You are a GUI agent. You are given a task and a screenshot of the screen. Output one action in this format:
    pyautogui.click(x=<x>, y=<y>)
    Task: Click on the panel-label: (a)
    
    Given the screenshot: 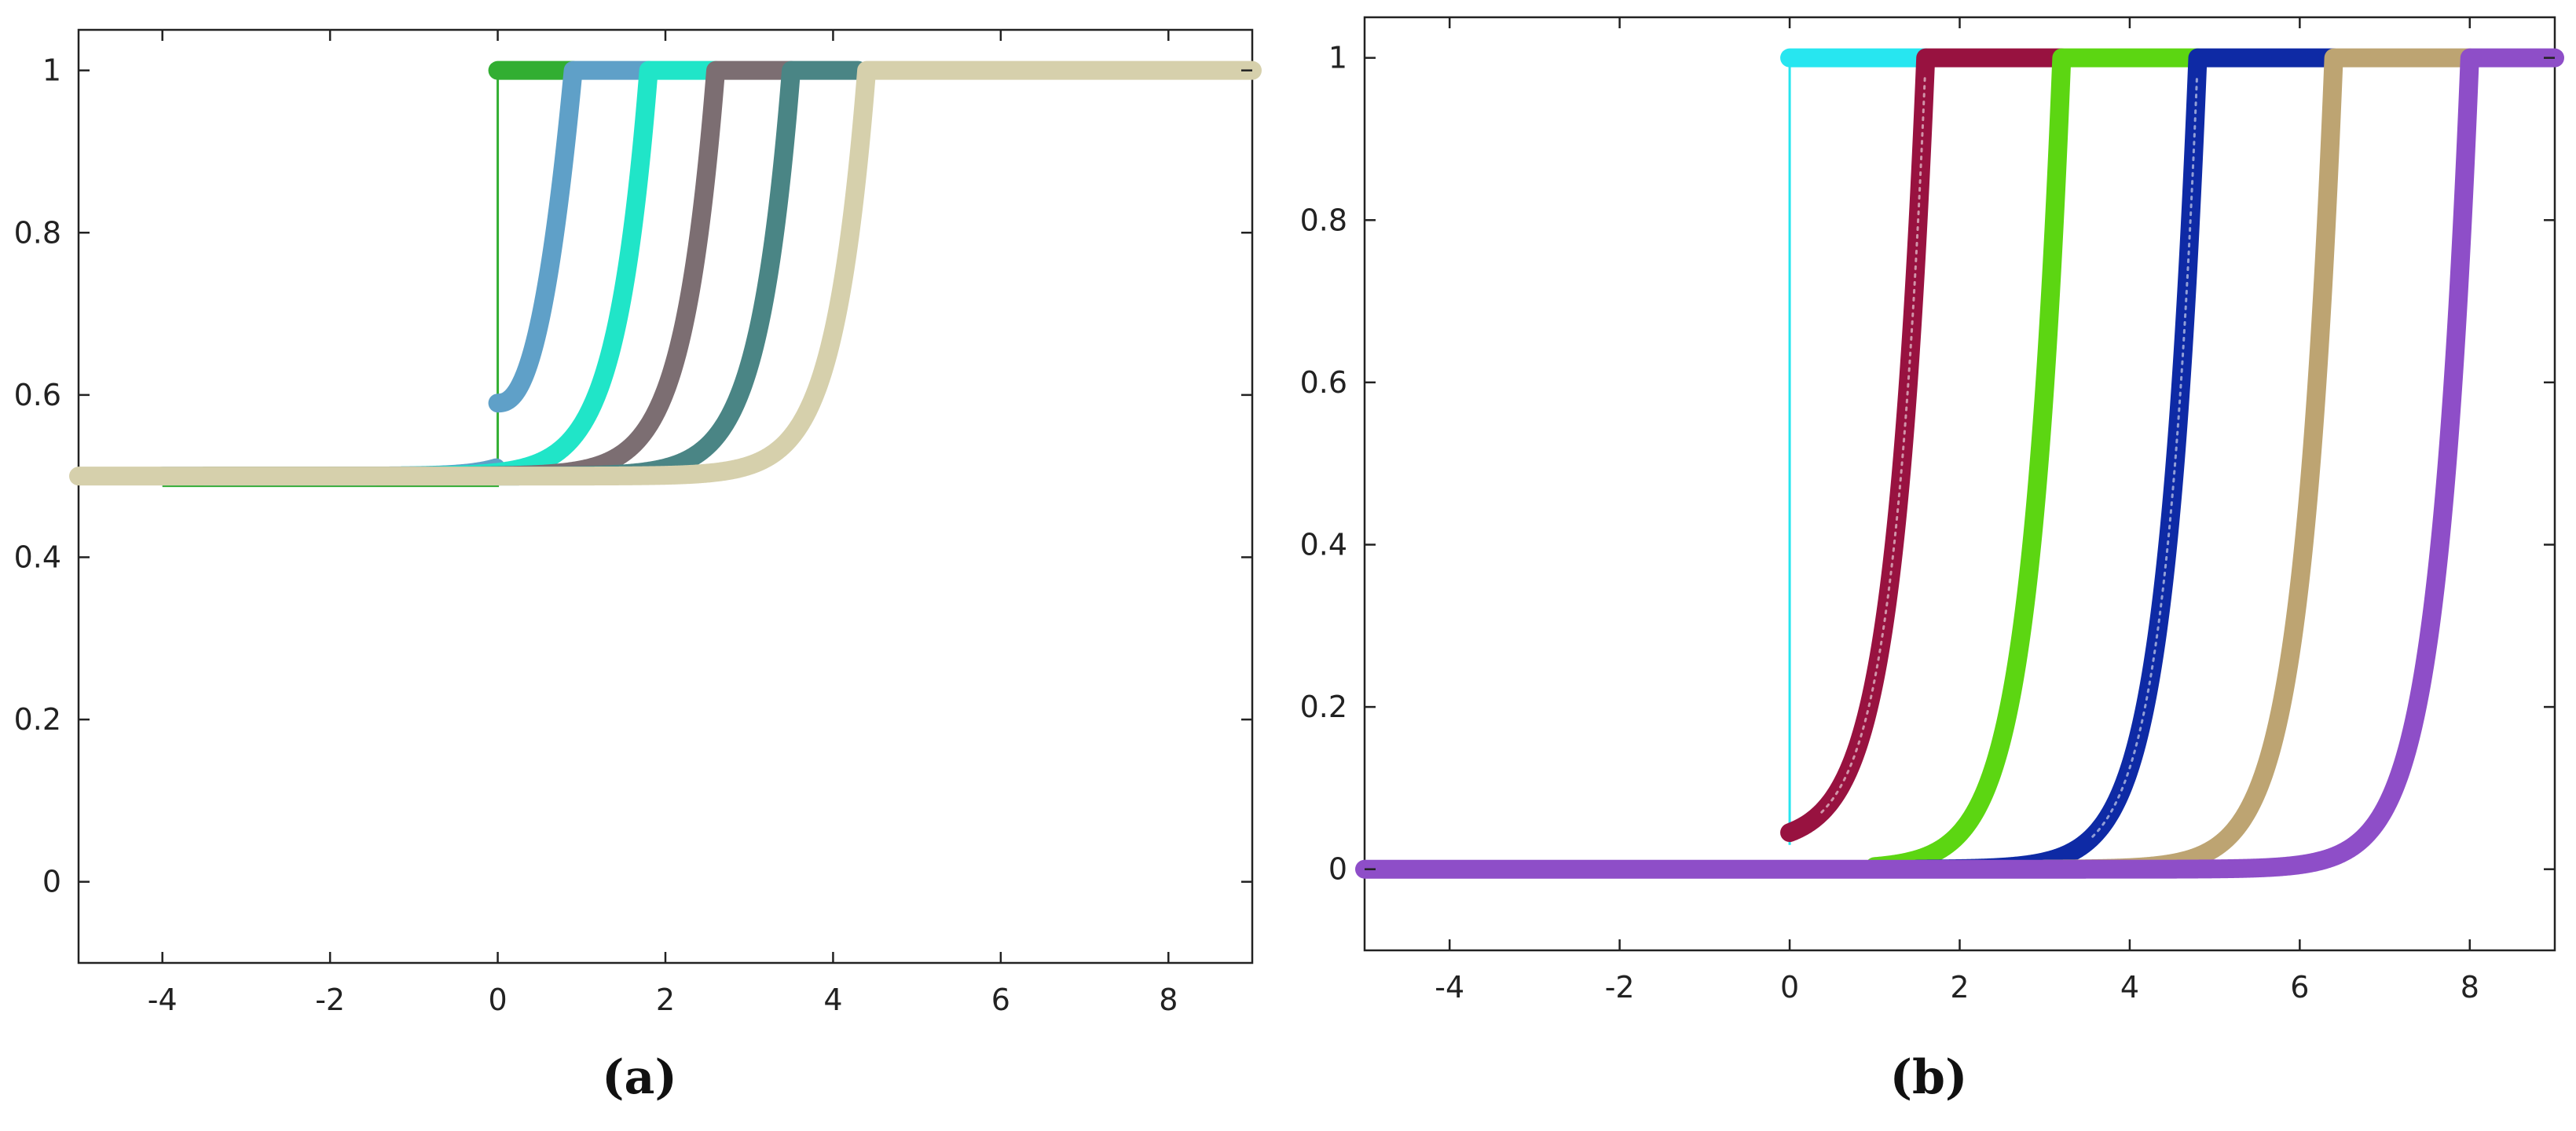 What is the action you would take?
    pyautogui.click(x=639, y=1077)
    